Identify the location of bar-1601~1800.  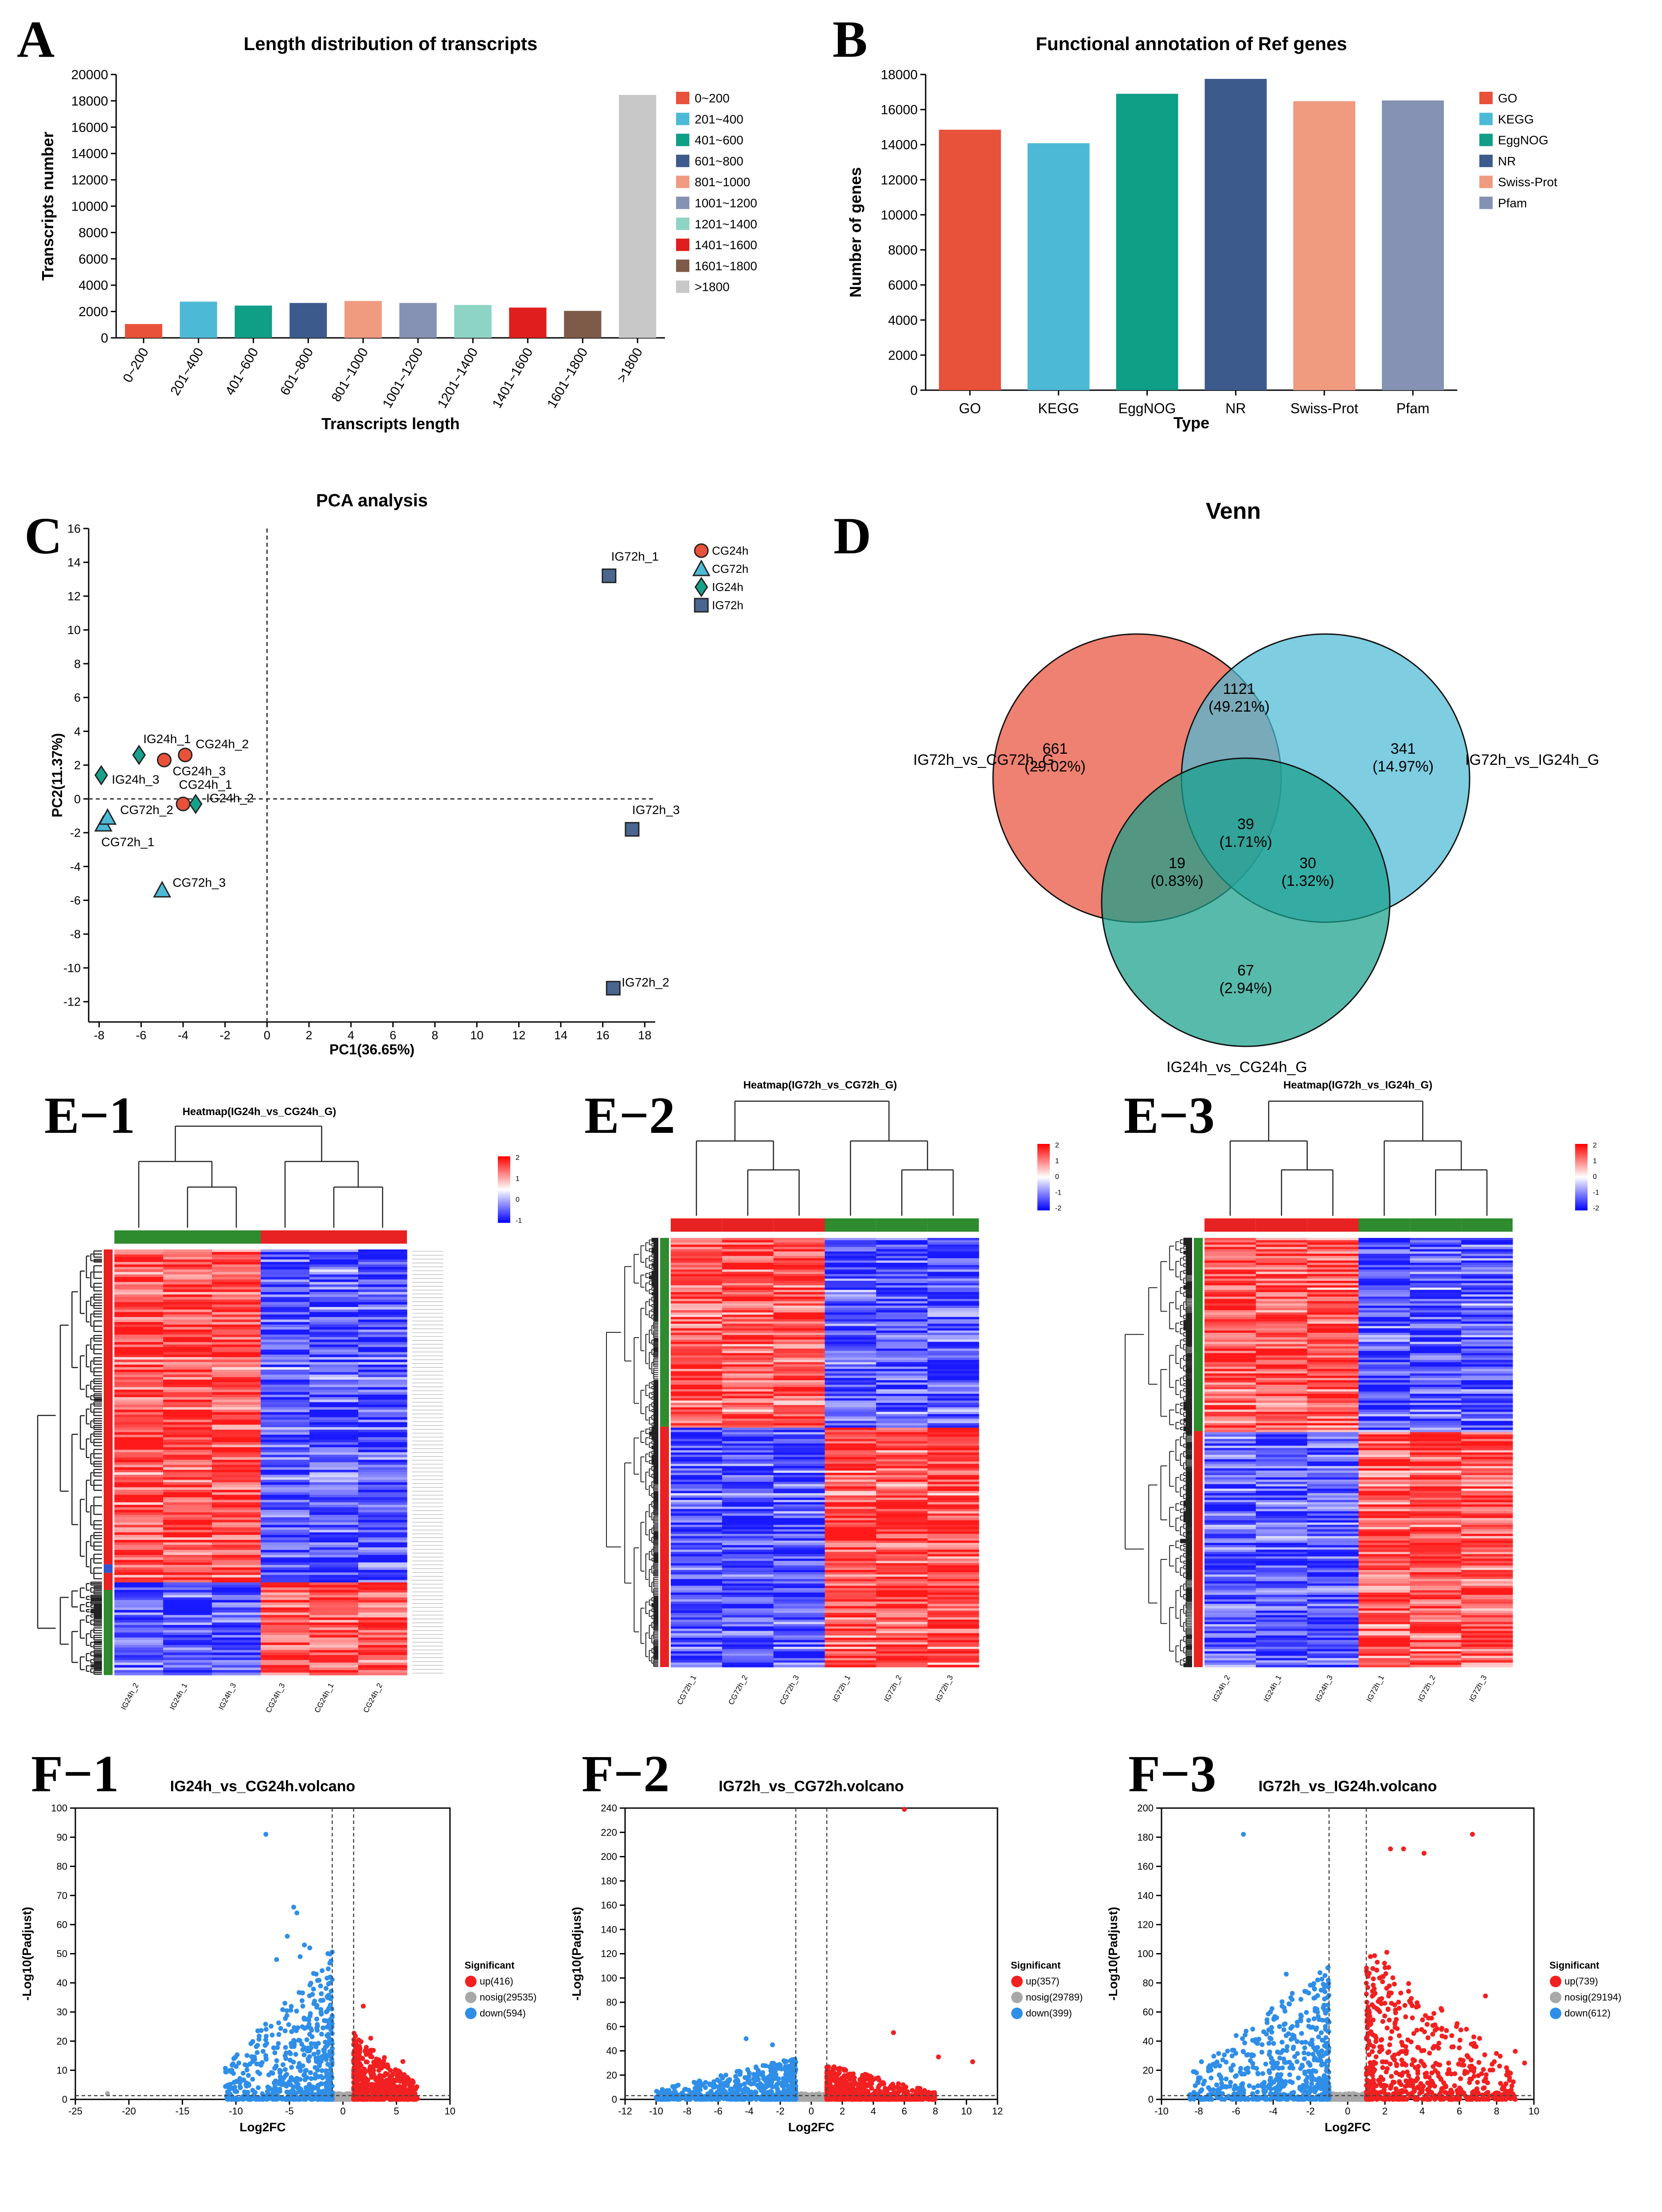
(582, 324).